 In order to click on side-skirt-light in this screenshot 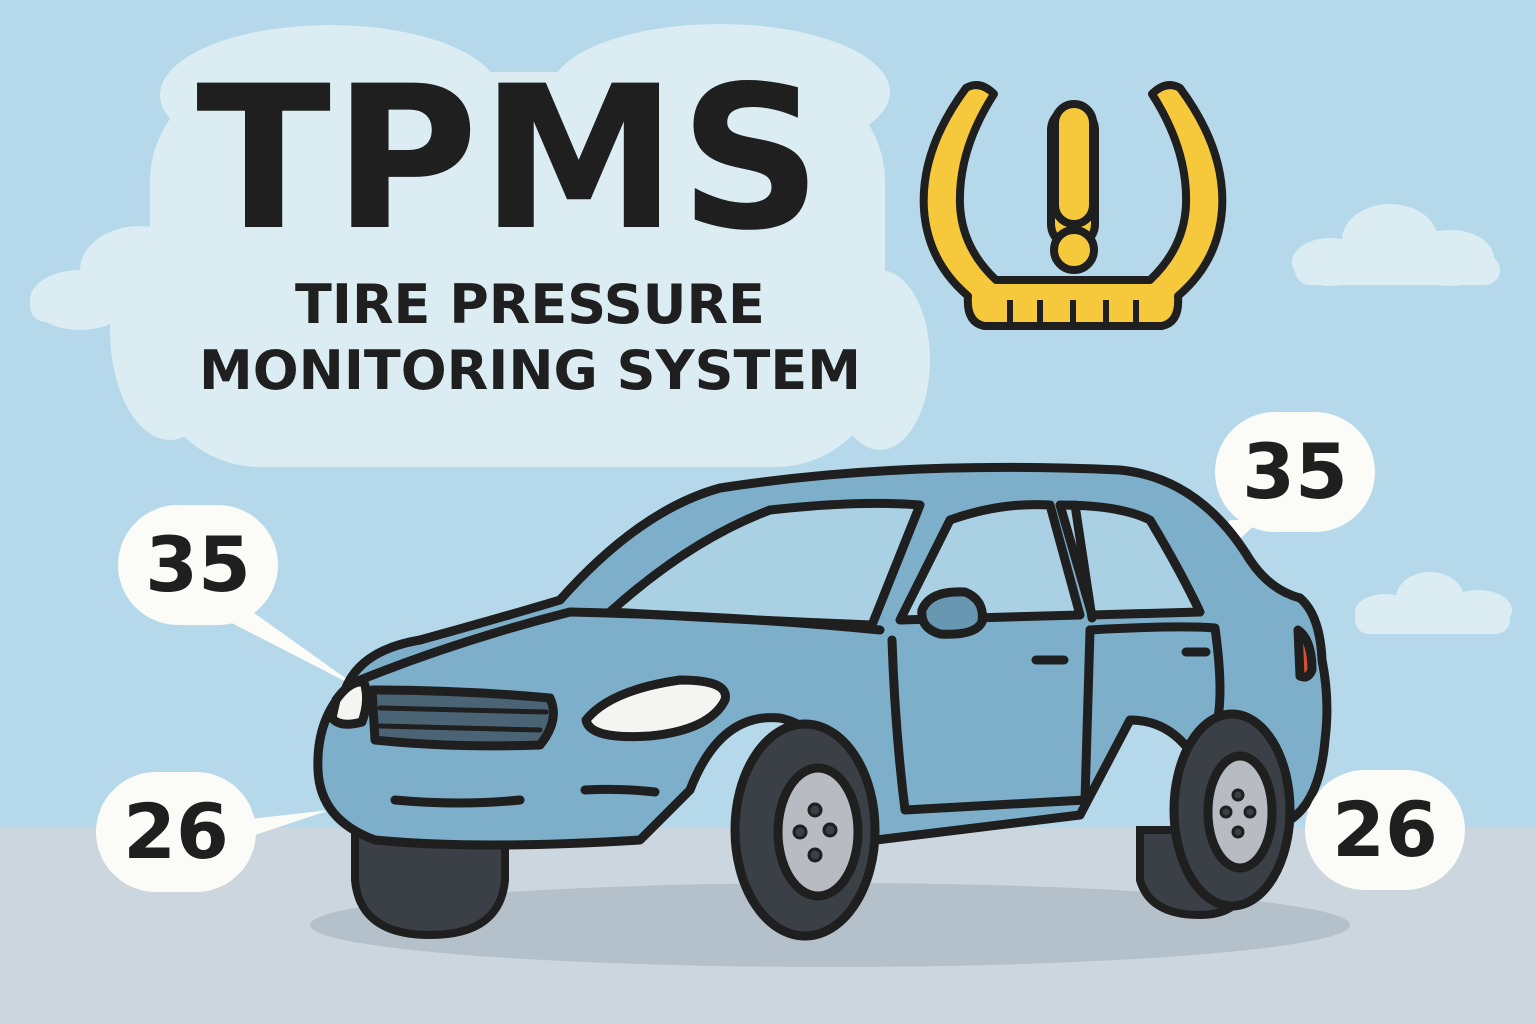, I will do `click(620, 790)`.